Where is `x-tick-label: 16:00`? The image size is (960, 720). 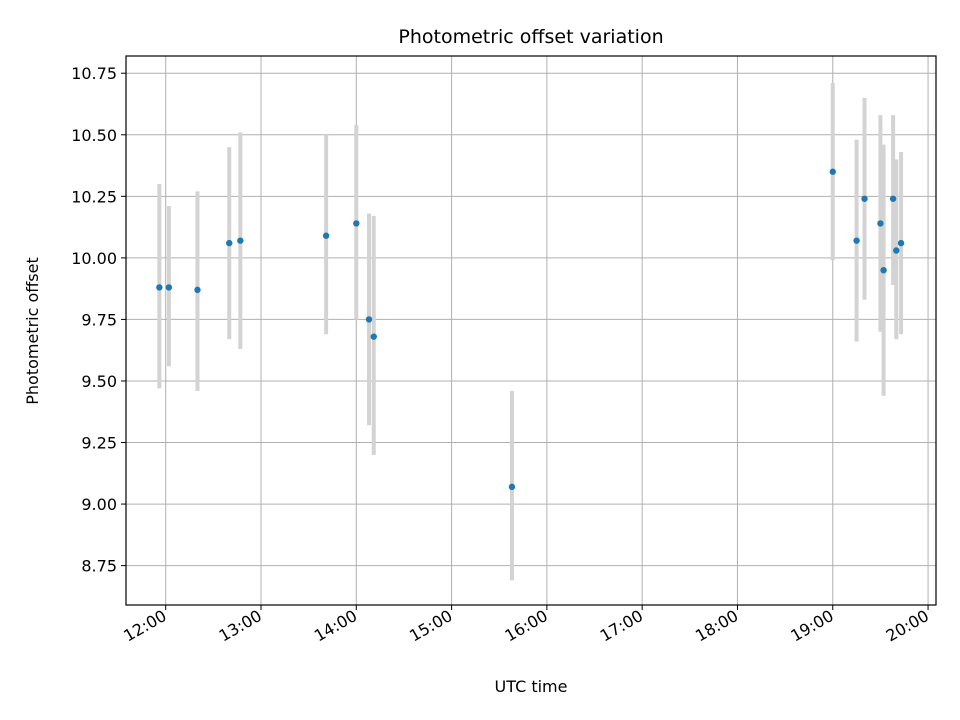 x-tick-label: 16:00 is located at coordinates (525, 626).